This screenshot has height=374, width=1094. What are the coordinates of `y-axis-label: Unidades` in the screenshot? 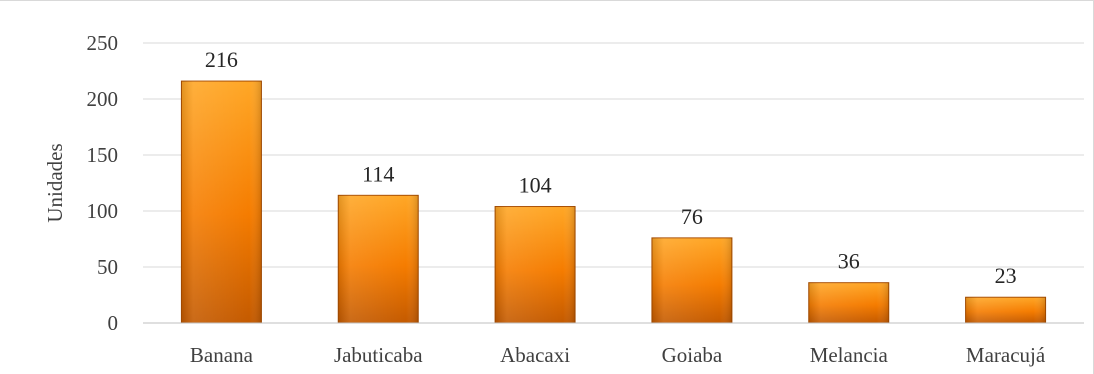 It's located at (55, 182).